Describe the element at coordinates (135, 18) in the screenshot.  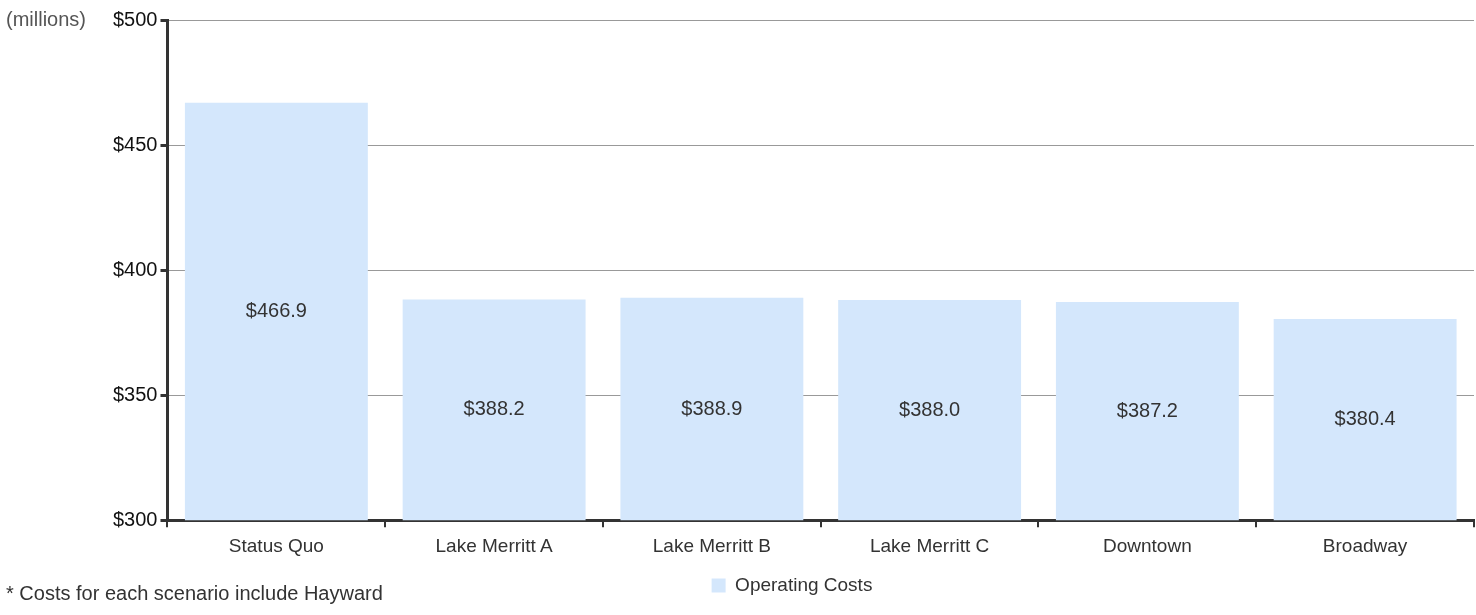
I see `y-tick-label: $500` at that location.